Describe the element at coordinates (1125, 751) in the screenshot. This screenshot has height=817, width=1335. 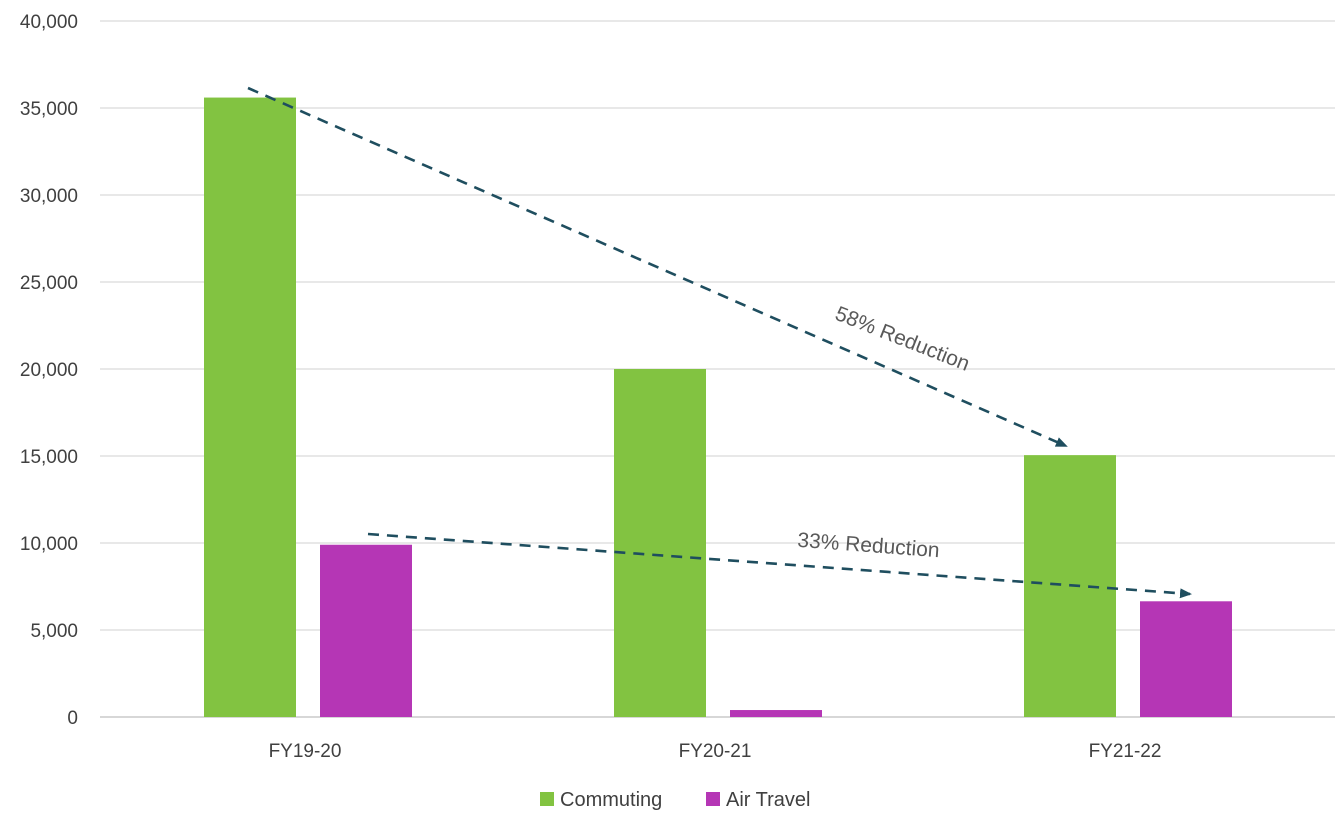
I see `x-tick-label: FY21-22` at that location.